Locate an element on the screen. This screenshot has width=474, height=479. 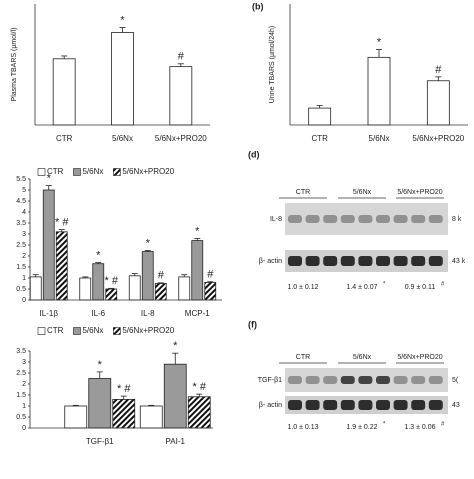
x-tick-label: MCP-1 is located at coordinates (197, 313).